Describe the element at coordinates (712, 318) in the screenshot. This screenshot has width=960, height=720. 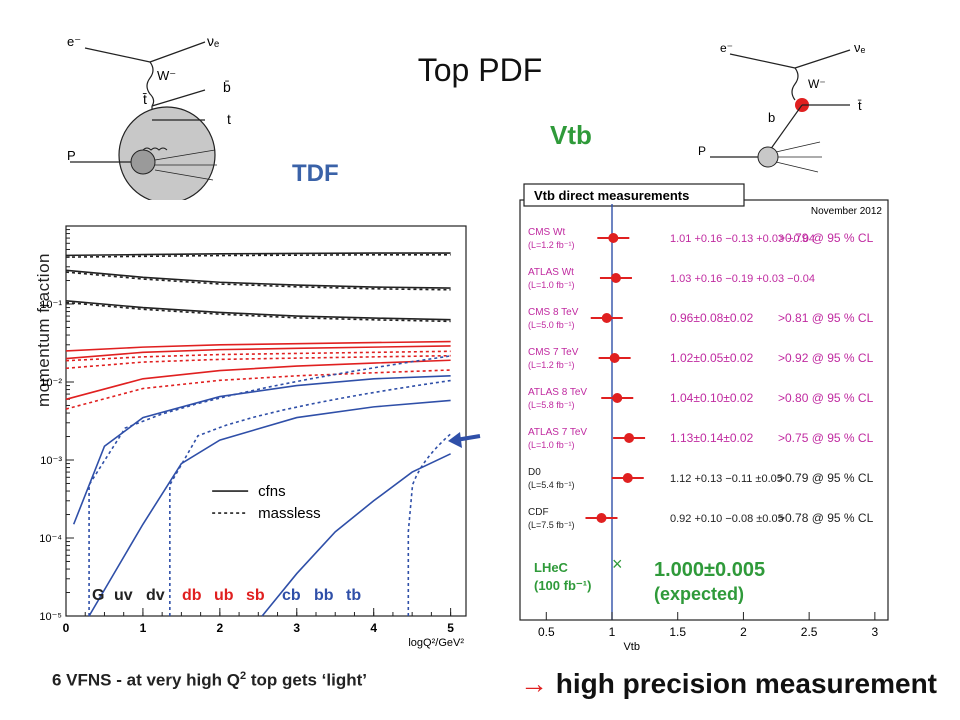
I see `measurement-result: 0.96±0.08±0.02` at that location.